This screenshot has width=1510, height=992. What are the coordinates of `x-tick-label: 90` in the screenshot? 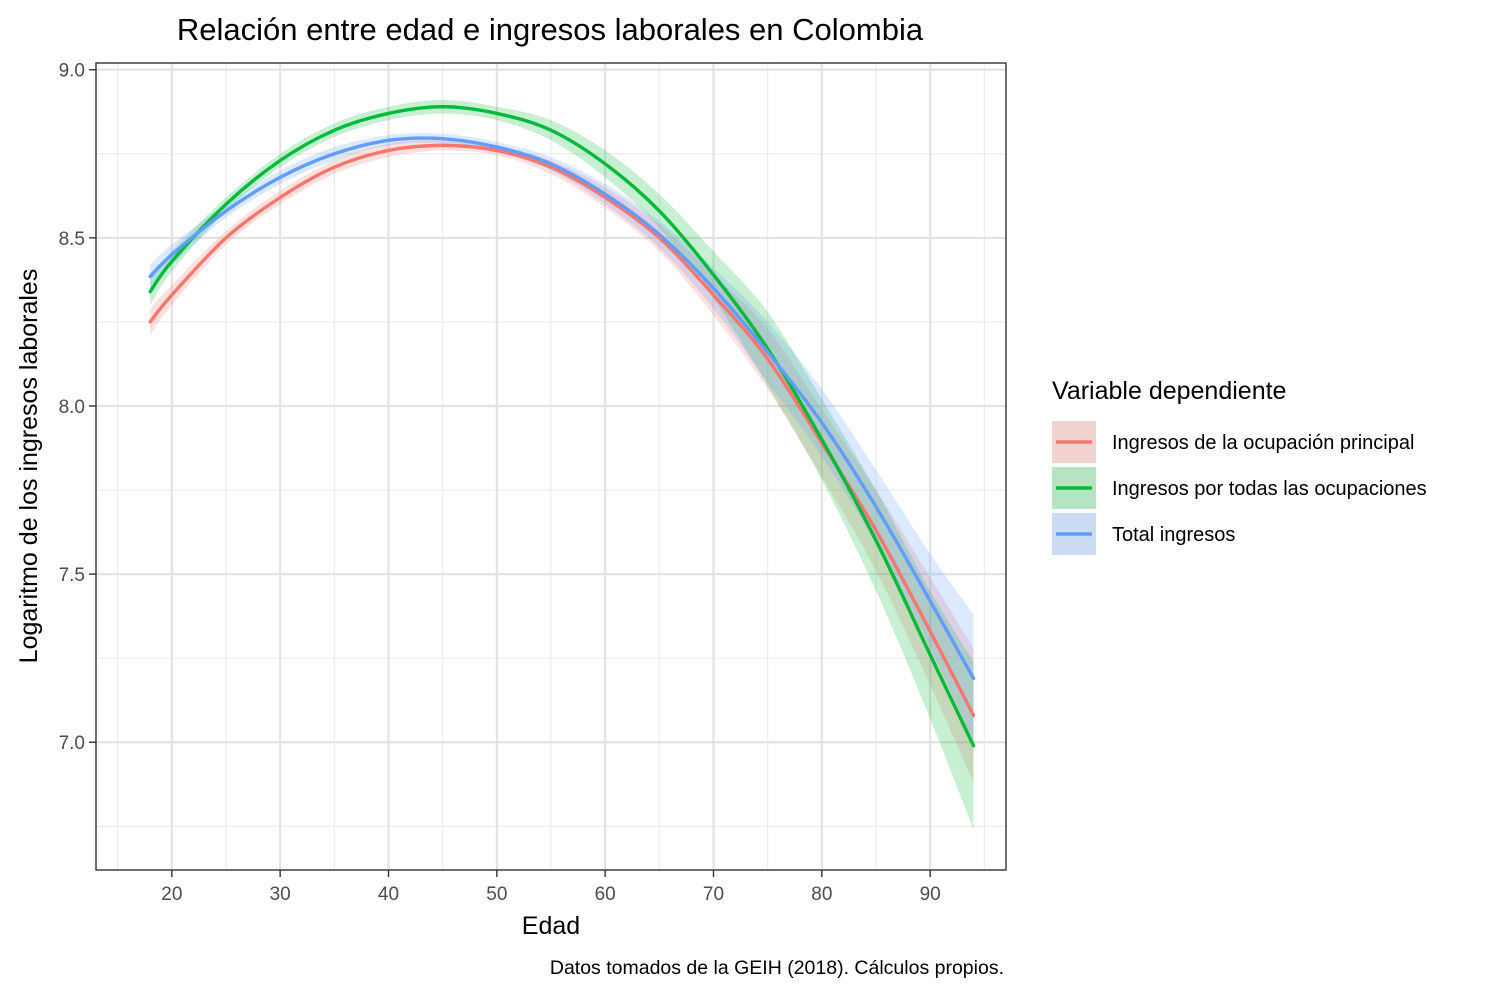 It's located at (930, 894).